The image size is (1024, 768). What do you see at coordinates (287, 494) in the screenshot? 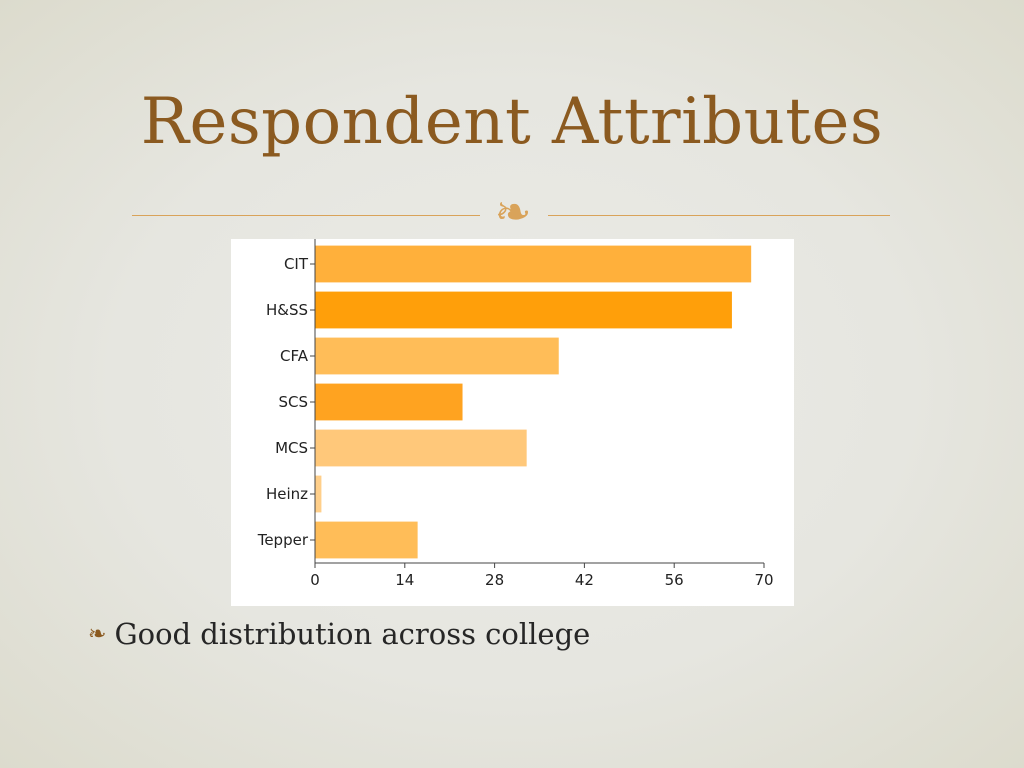
I see `y-tick-label-heinz: Heinz` at bounding box center [287, 494].